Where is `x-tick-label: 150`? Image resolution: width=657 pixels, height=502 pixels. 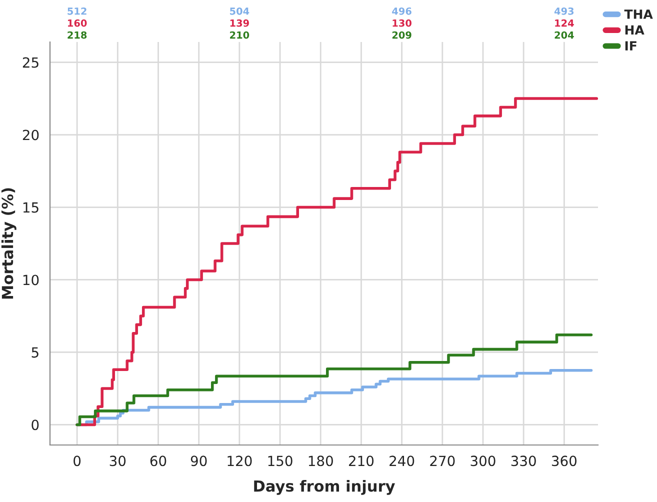 x-tick-label: 150 is located at coordinates (280, 461).